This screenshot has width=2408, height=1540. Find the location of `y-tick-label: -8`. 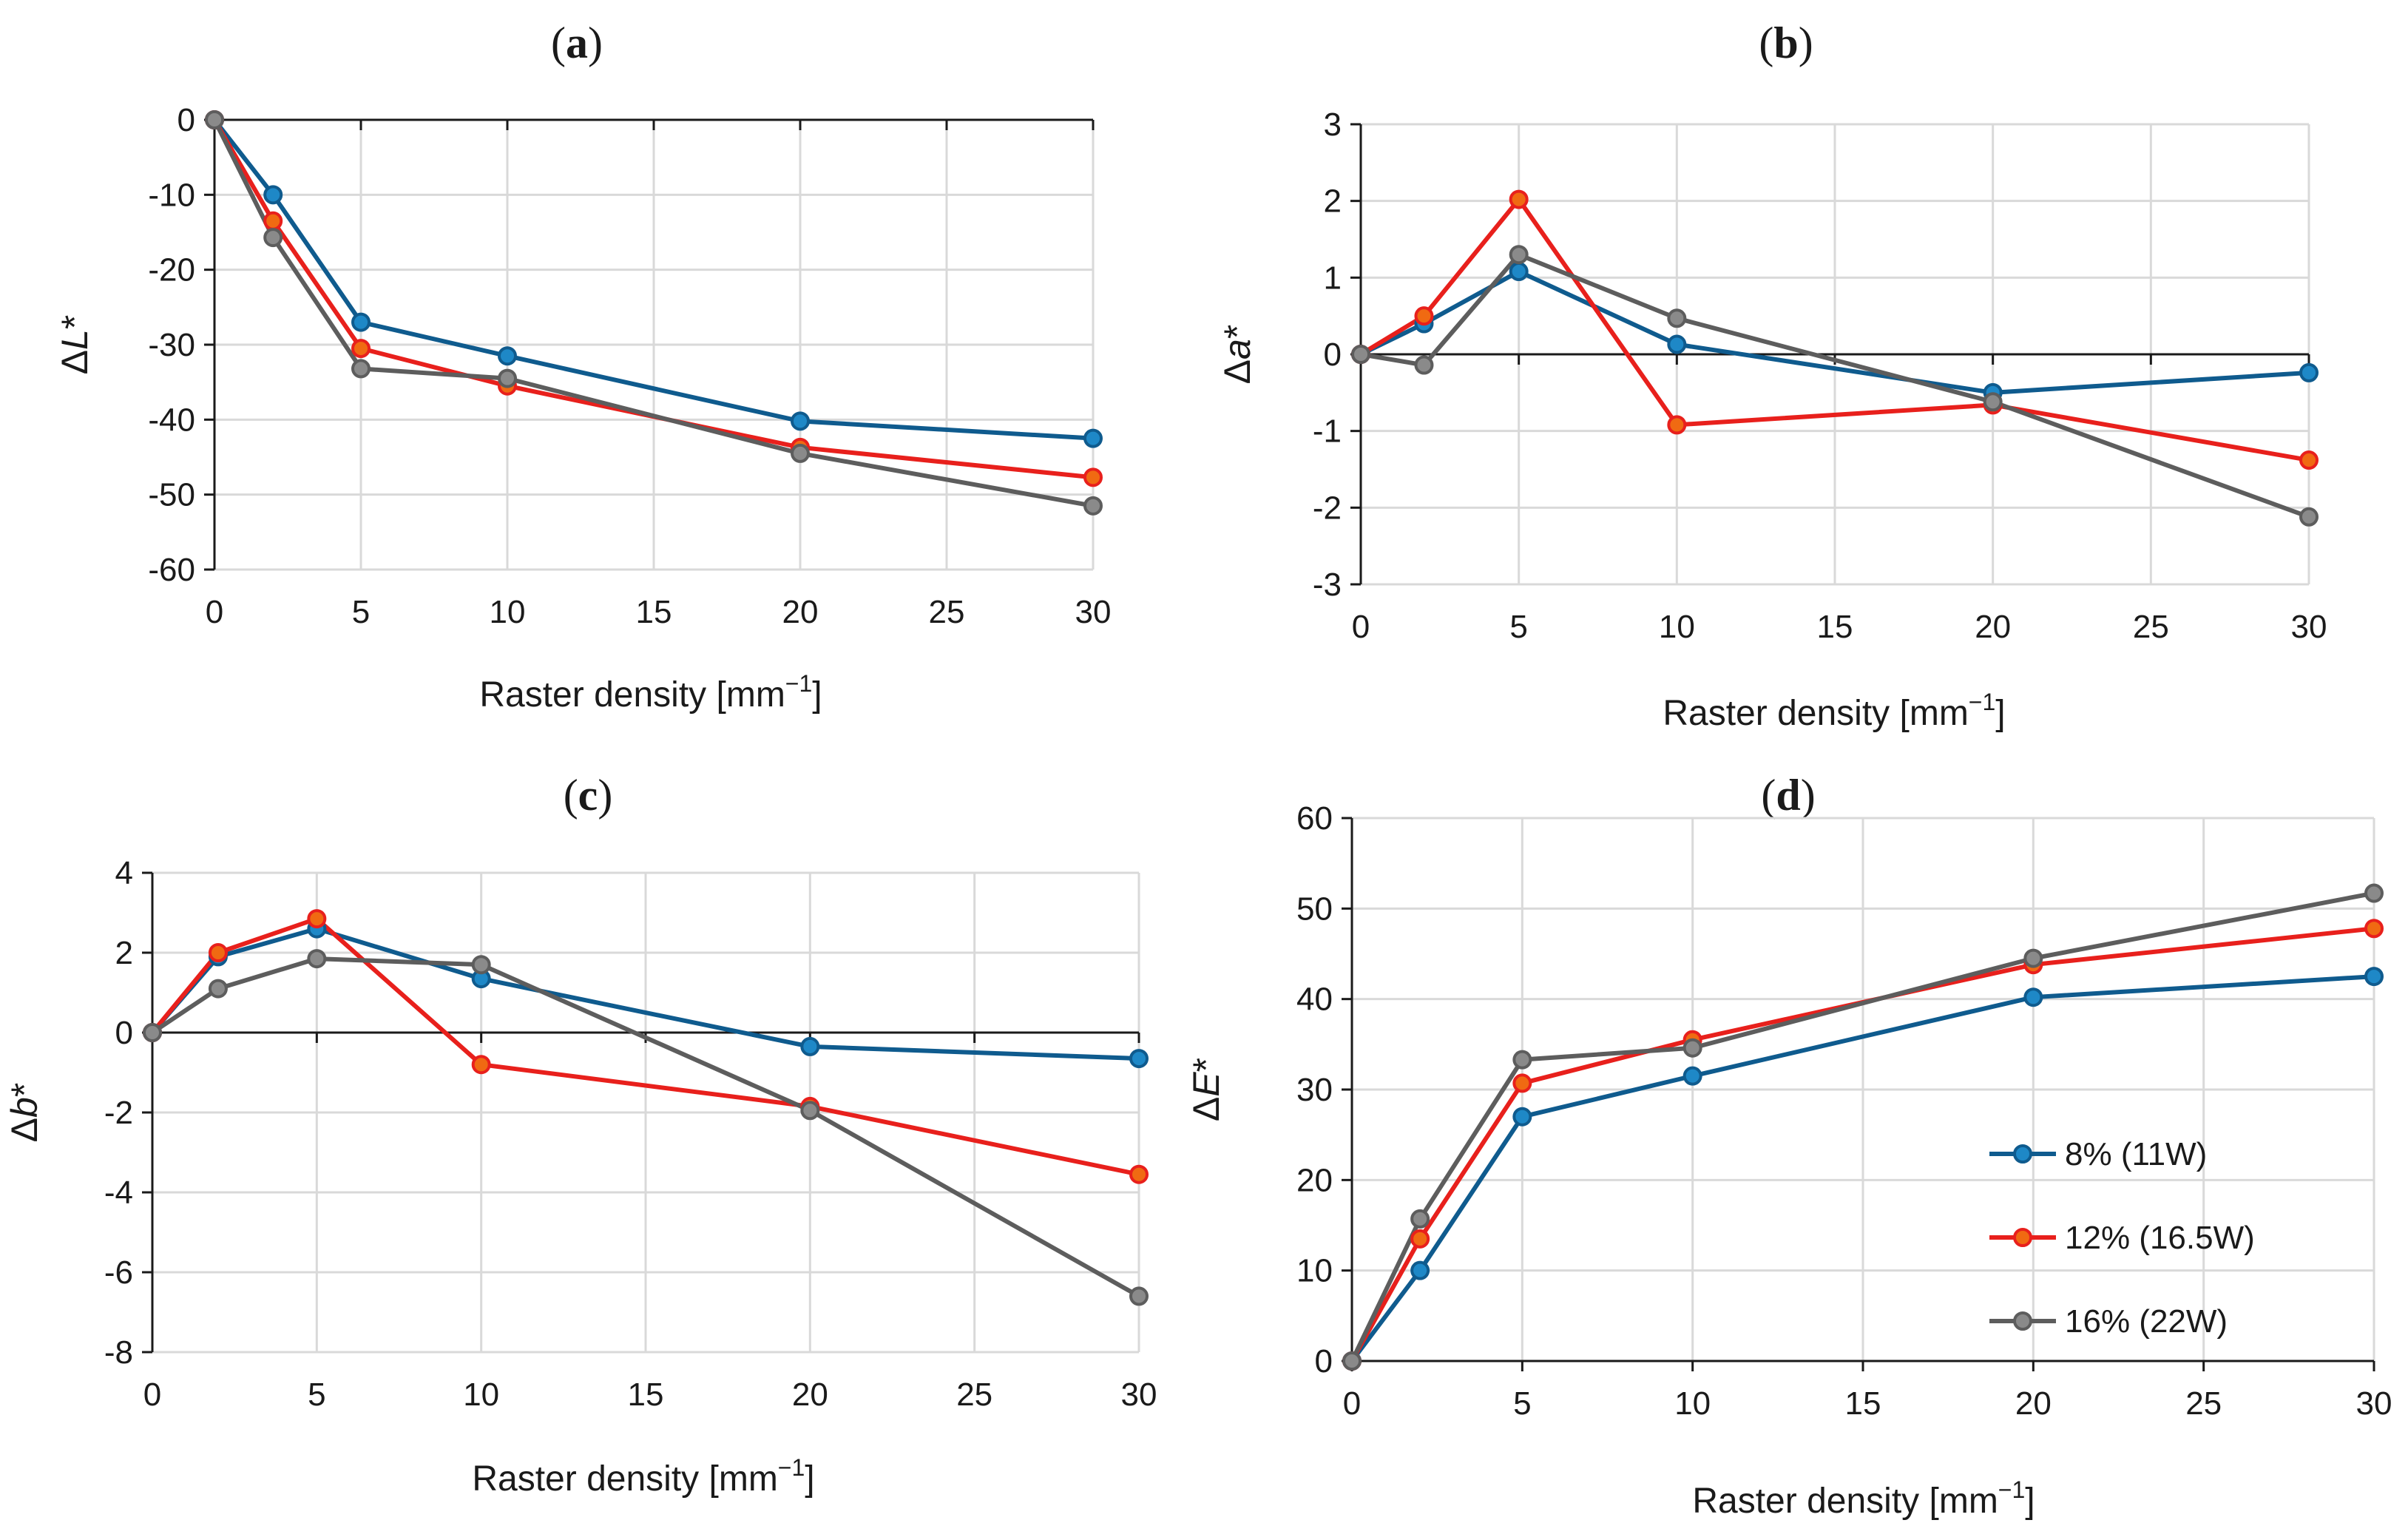

y-tick-label: -8 is located at coordinates (118, 1352).